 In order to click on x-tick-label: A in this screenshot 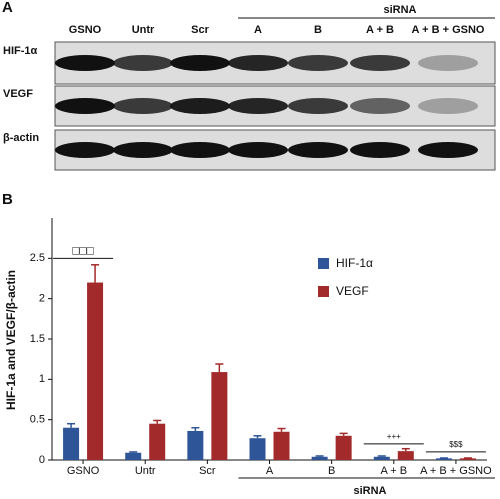, I will do `click(270, 471)`.